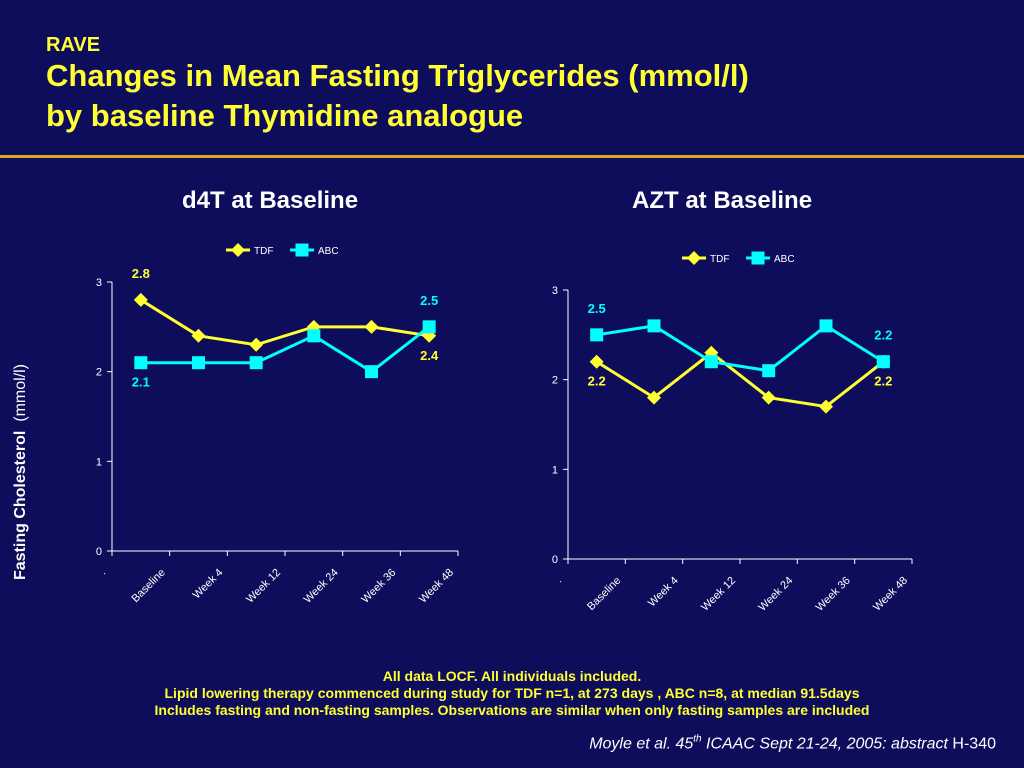 The width and height of the screenshot is (1024, 768). Describe the element at coordinates (208, 584) in the screenshot. I see `d4t-x-tick-label: Week 4` at that location.